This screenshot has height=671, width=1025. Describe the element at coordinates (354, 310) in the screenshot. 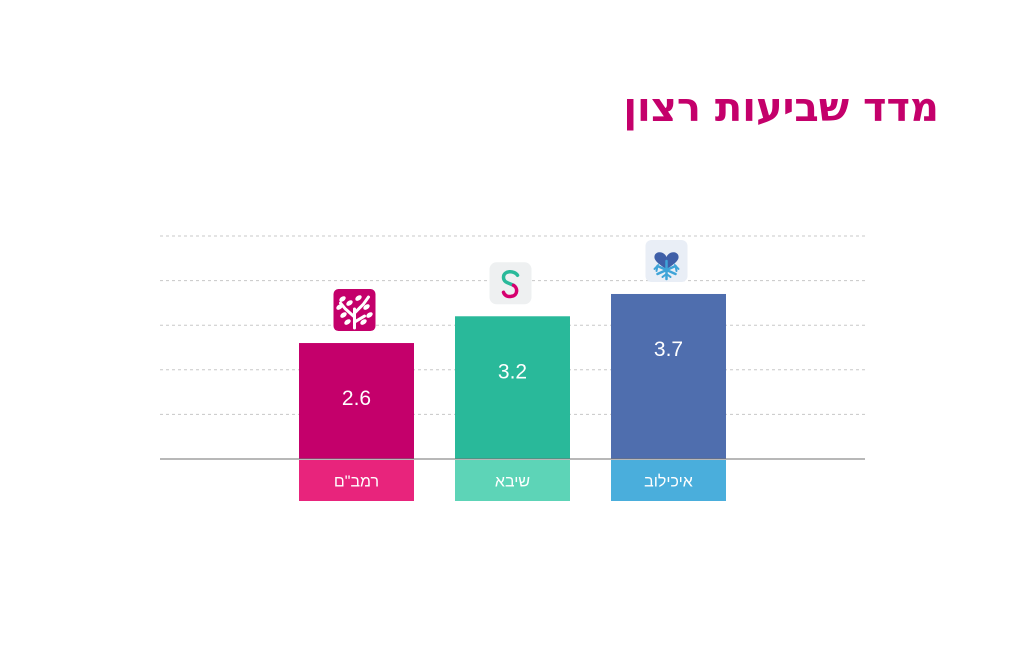

I see `rambam-tree-logo-icon` at that location.